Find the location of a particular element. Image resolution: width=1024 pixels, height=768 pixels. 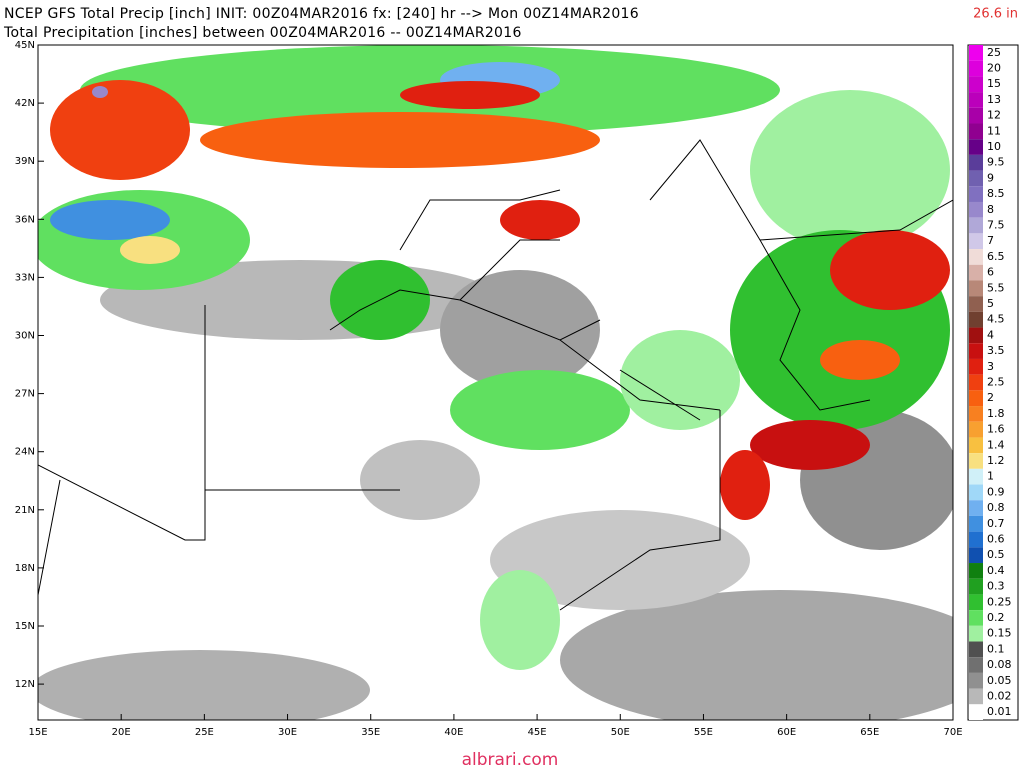

lon-label: 65E is located at coordinates (869, 732).